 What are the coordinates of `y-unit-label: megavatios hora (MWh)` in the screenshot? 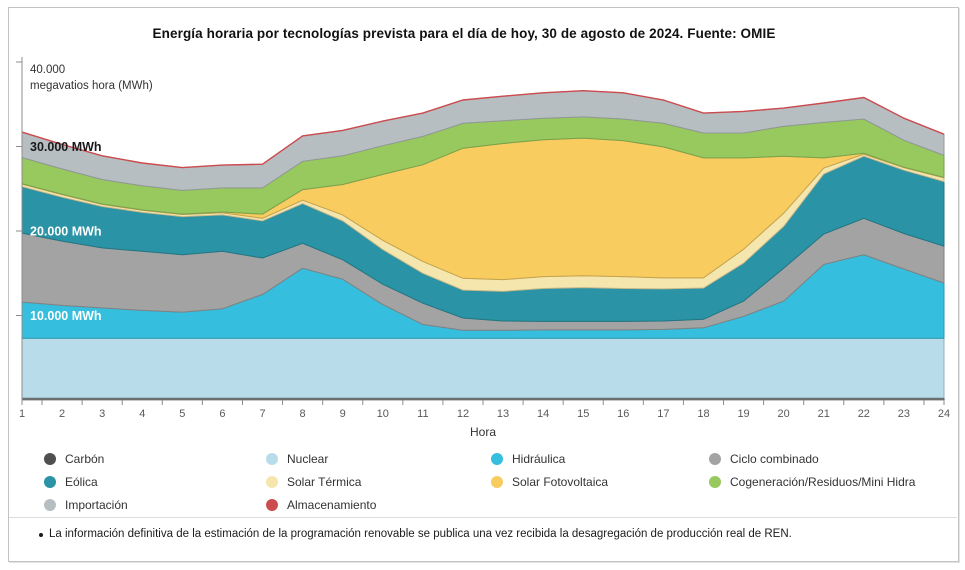 It's located at (91, 86).